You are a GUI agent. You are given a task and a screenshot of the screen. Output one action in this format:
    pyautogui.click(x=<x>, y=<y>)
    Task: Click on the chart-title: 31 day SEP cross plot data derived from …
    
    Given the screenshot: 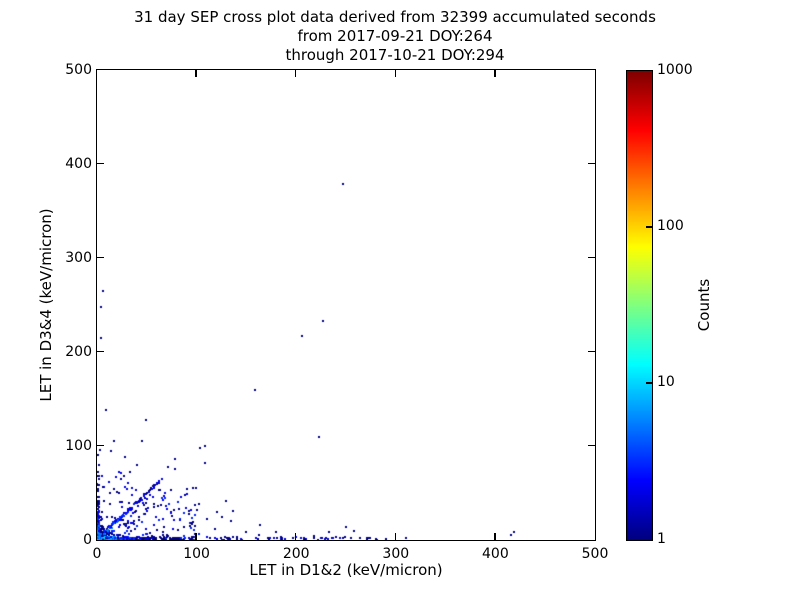 What is the action you would take?
    pyautogui.click(x=395, y=36)
    